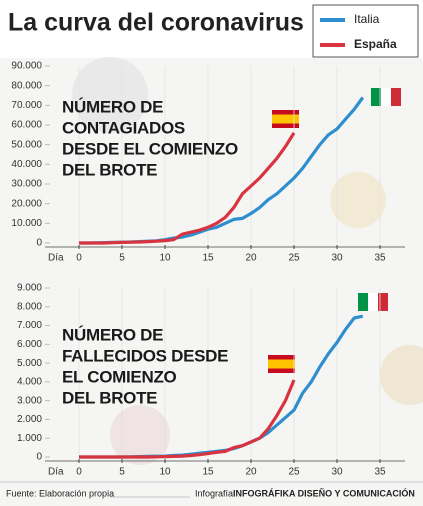 This screenshot has width=423, height=506. Describe the element at coordinates (60, 493) in the screenshot. I see `footer-source: Fuente: Elaboración propia` at that location.